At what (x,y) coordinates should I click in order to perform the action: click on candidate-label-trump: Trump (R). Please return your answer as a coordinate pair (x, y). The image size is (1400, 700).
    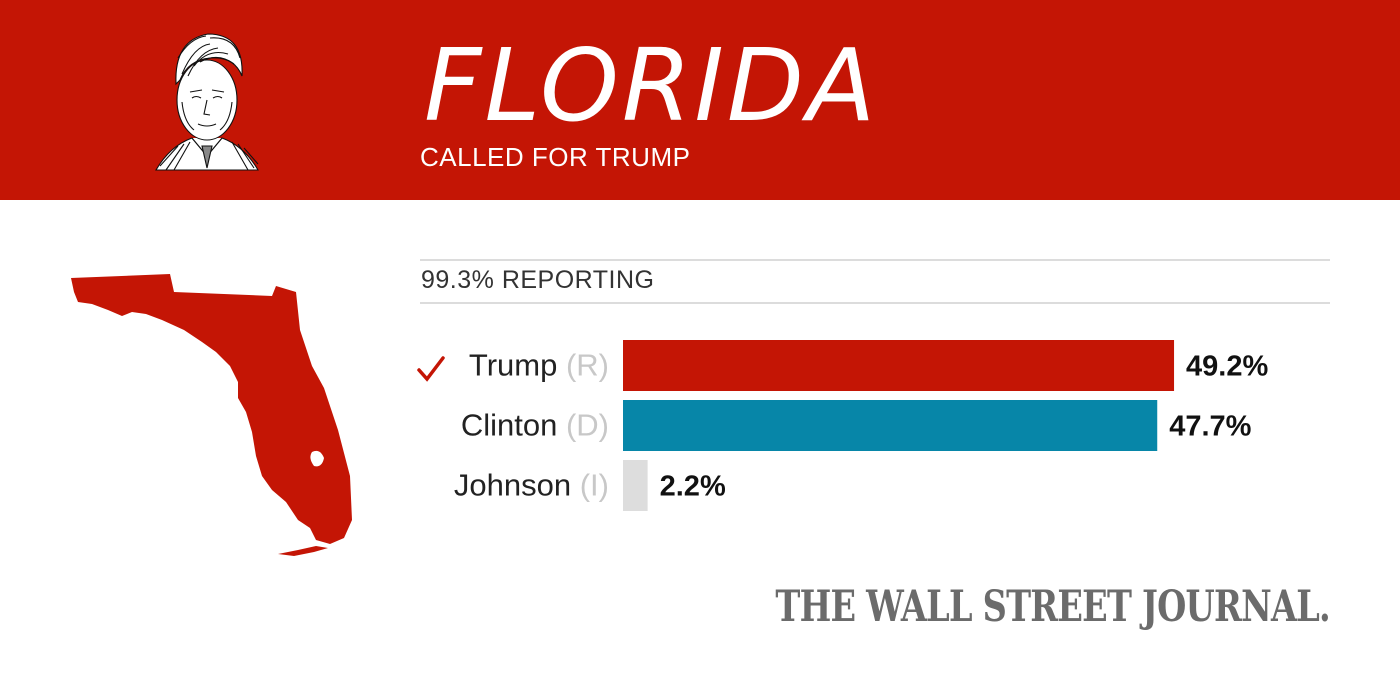
    Looking at the image, I should click on (539, 365).